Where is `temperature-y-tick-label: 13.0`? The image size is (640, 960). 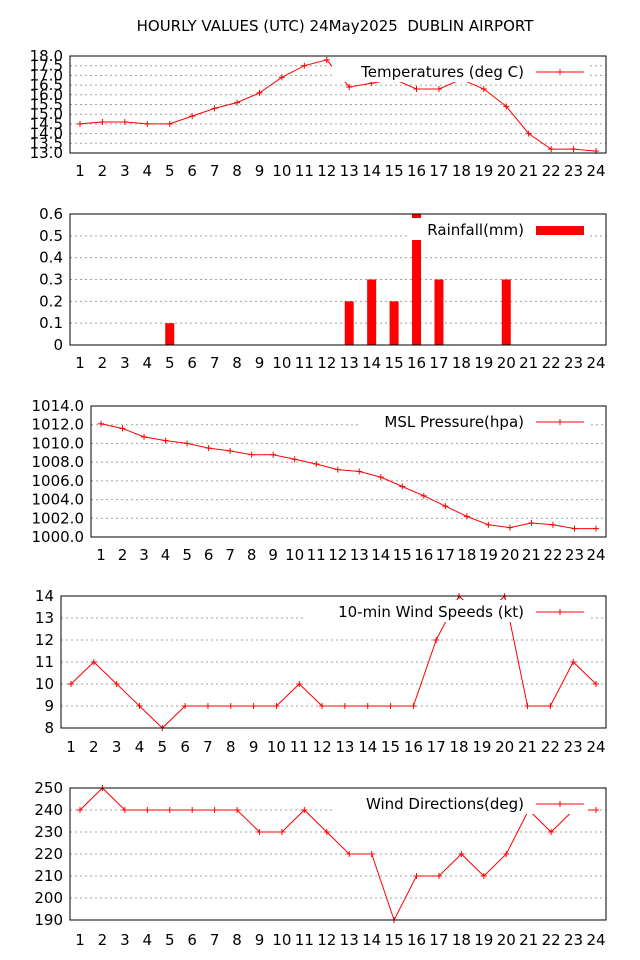 temperature-y-tick-label: 13.0 is located at coordinates (46, 153).